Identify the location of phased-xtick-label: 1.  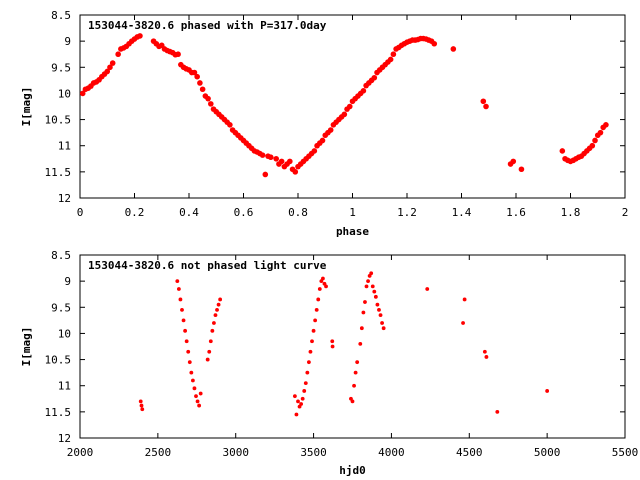
(352, 212).